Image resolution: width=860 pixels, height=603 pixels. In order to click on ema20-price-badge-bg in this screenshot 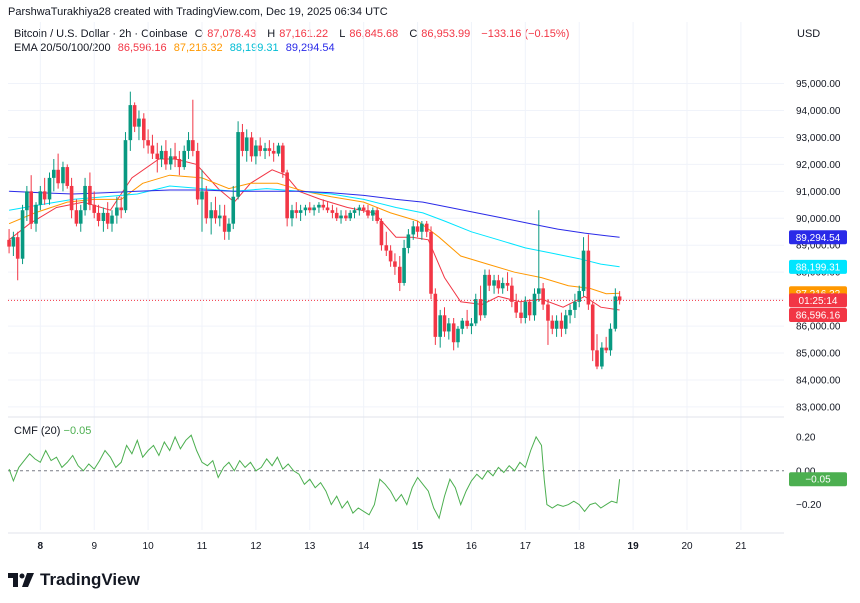, I will do `click(818, 315)`.